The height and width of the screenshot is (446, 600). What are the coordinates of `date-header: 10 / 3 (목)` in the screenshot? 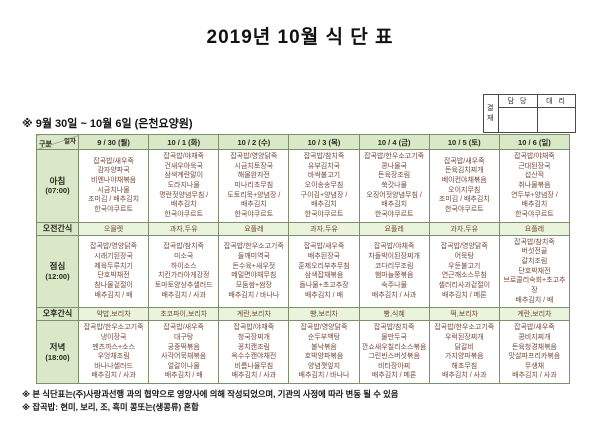 It's located at (324, 142).